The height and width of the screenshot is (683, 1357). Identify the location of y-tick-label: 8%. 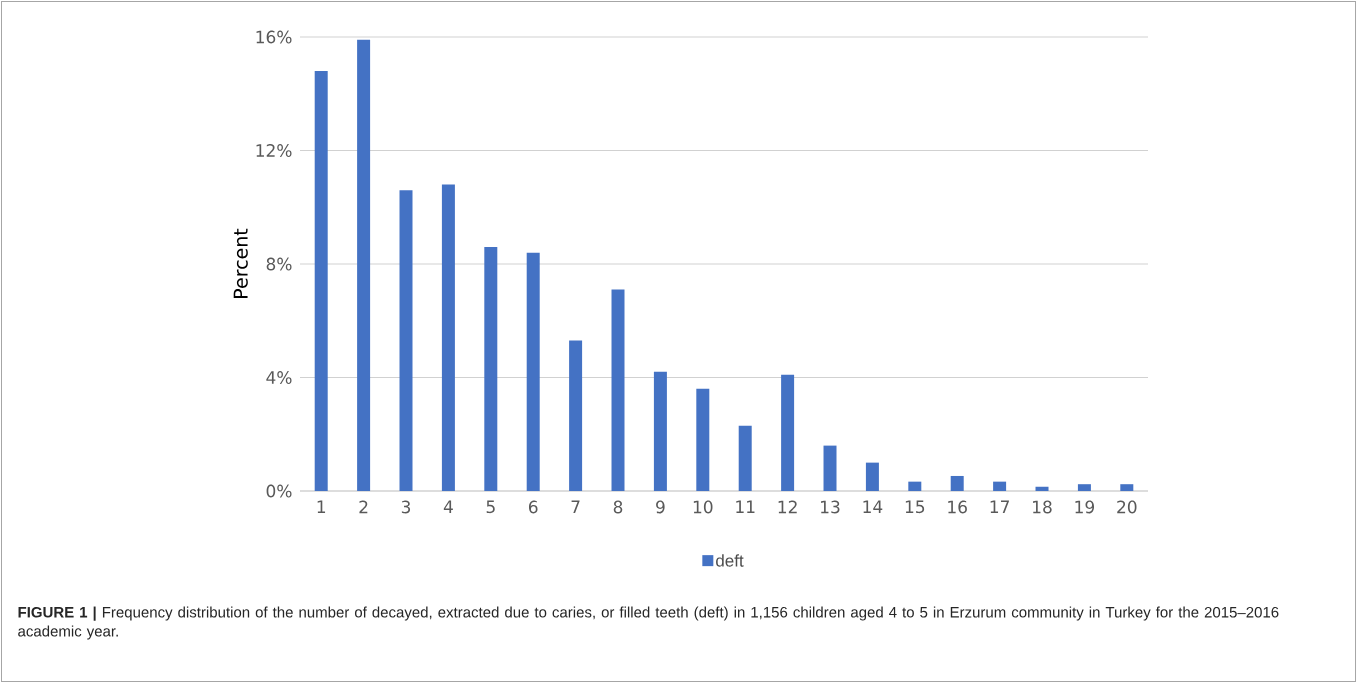
(279, 264).